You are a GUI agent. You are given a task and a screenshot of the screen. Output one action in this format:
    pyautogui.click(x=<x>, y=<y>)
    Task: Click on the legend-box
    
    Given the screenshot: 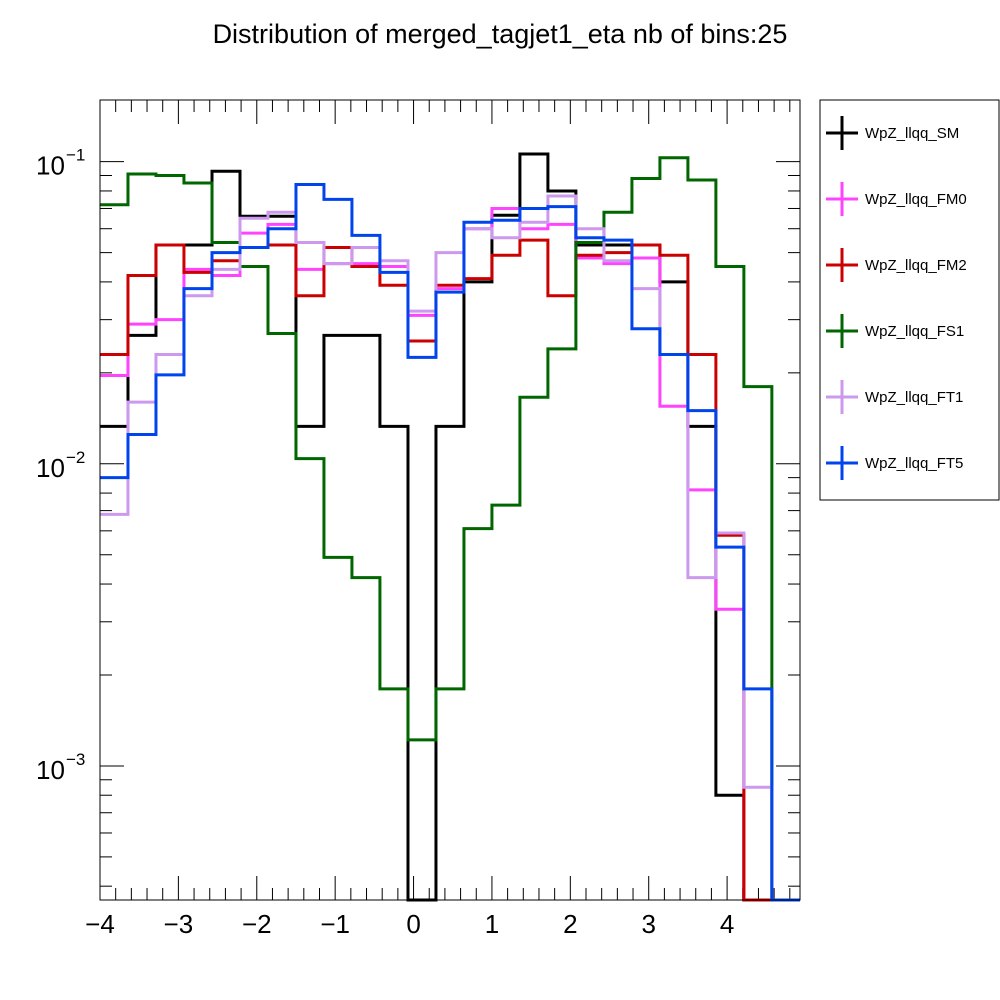 What is the action you would take?
    pyautogui.click(x=909, y=300)
    